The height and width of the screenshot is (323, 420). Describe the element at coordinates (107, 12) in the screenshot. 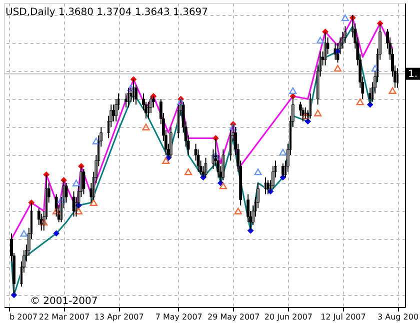

I see `chart-title: USD,Daily 1.3680 1.3704 1.3643 1.3697` at that location.